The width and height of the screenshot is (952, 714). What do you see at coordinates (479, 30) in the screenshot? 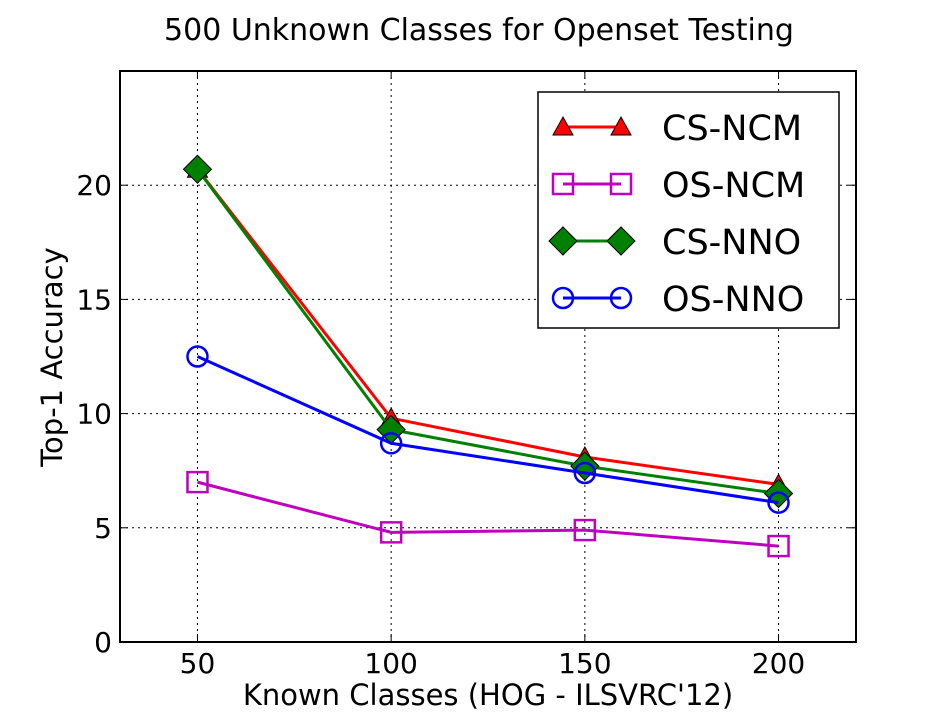
I see `chart-title: 500 Unknown Classes for Openset Testing` at bounding box center [479, 30].